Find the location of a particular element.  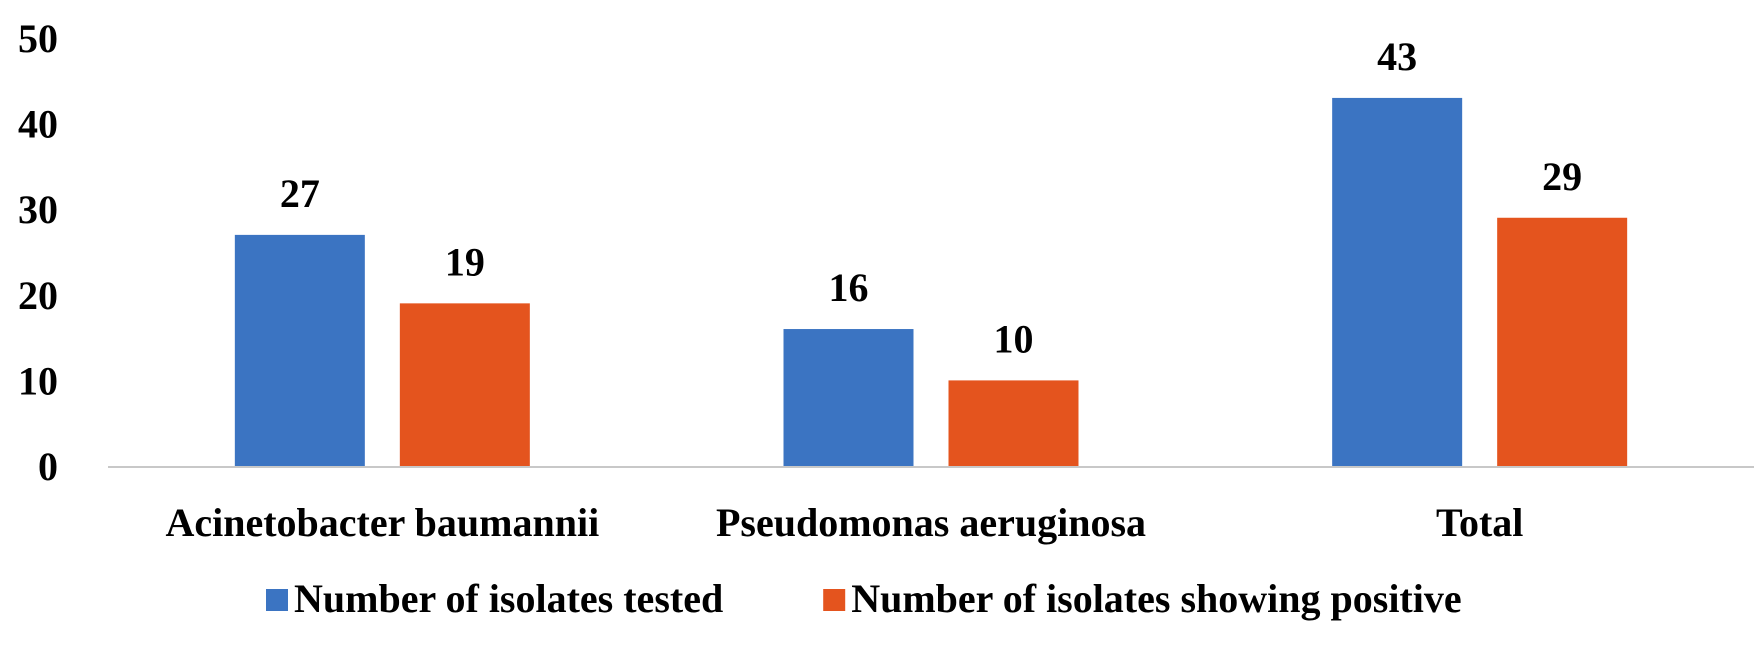

data-label: 16 is located at coordinates (849, 287).